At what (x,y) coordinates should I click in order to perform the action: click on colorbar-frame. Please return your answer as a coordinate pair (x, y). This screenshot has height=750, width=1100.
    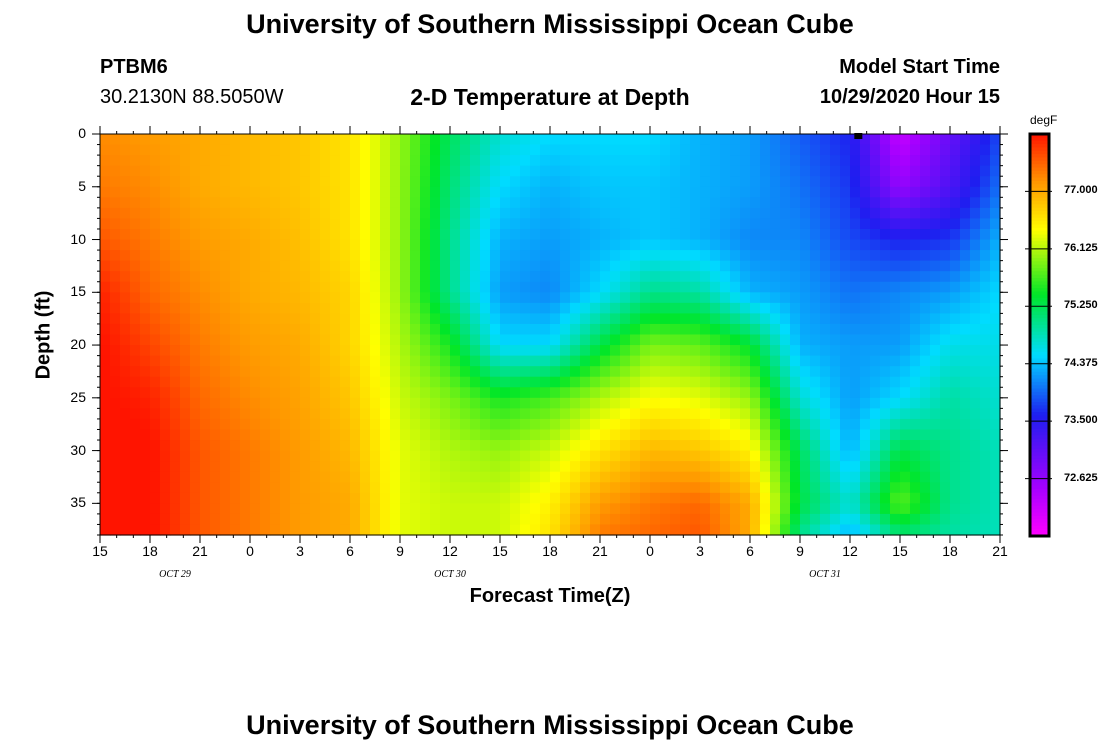
    Looking at the image, I should click on (1039, 335).